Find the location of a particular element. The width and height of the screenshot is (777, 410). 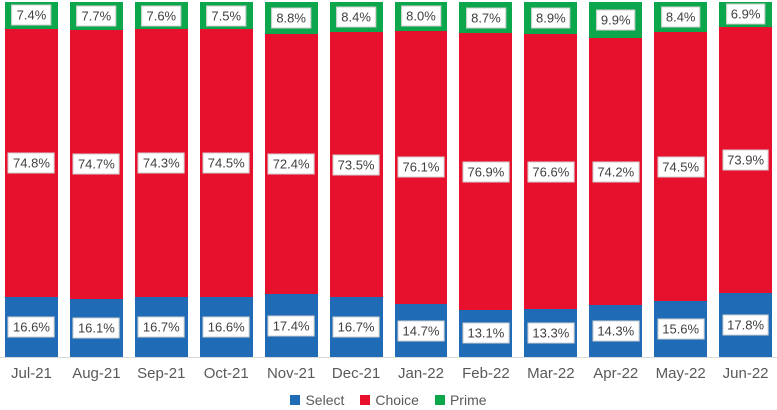

bar-segment-select: 13.1% is located at coordinates (486, 333).